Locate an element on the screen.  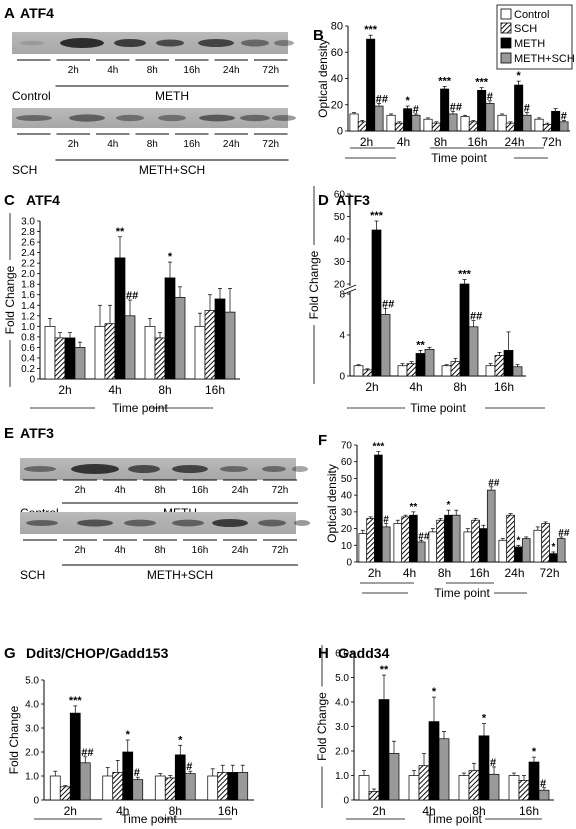
y-tick-label: 30 is located at coordinates (340, 262).